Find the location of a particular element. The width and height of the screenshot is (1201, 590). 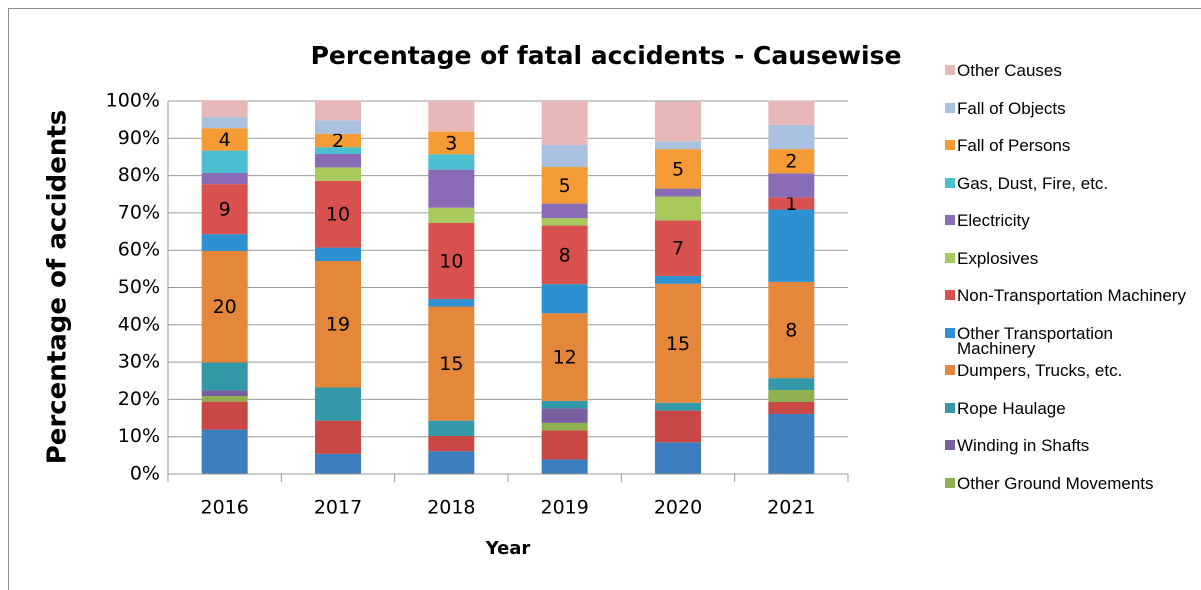

legend-label: Fall of Objects is located at coordinates (1011, 108).